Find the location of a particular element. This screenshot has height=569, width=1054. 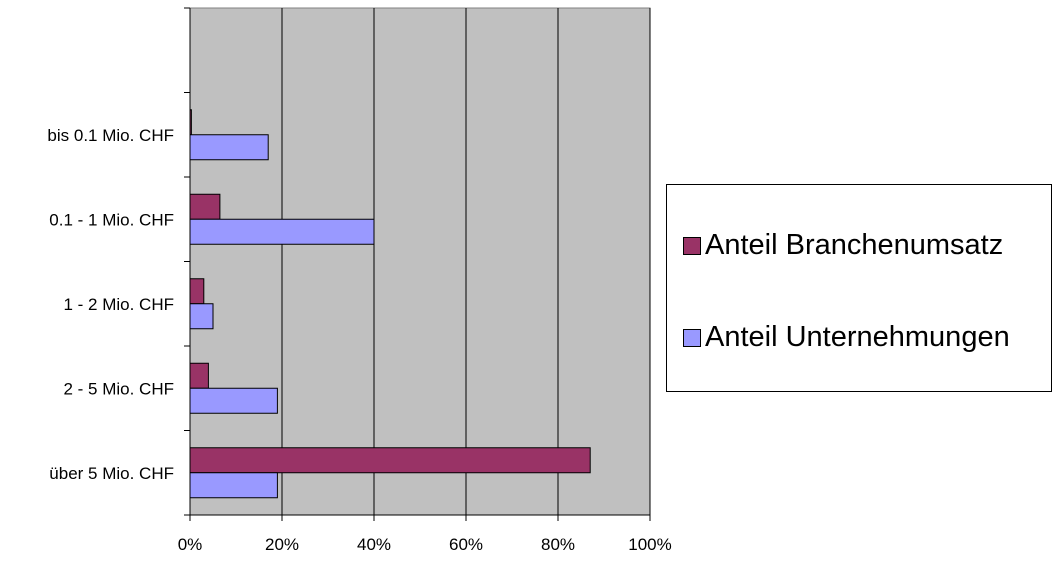

category-label: 0.1 - 1 Mio. CHF is located at coordinates (111, 219).